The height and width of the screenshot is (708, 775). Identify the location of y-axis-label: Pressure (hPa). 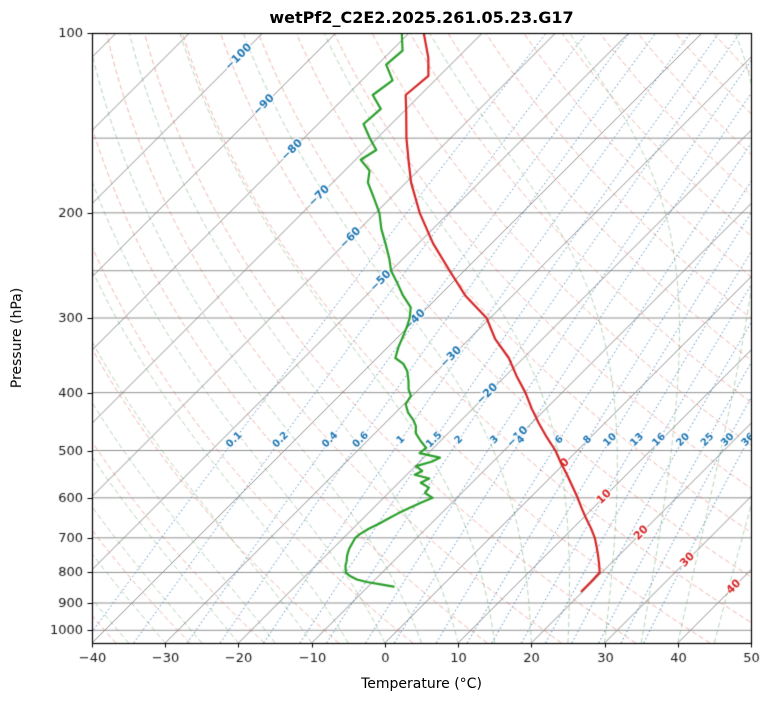
(17, 338).